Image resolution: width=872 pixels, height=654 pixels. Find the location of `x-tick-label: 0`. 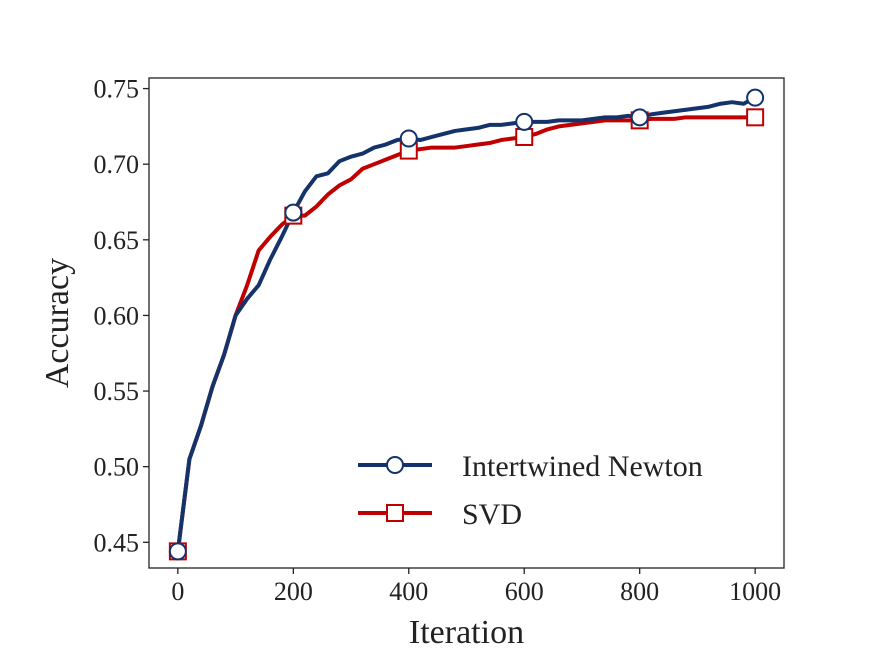

x-tick-label: 0 is located at coordinates (177, 591).